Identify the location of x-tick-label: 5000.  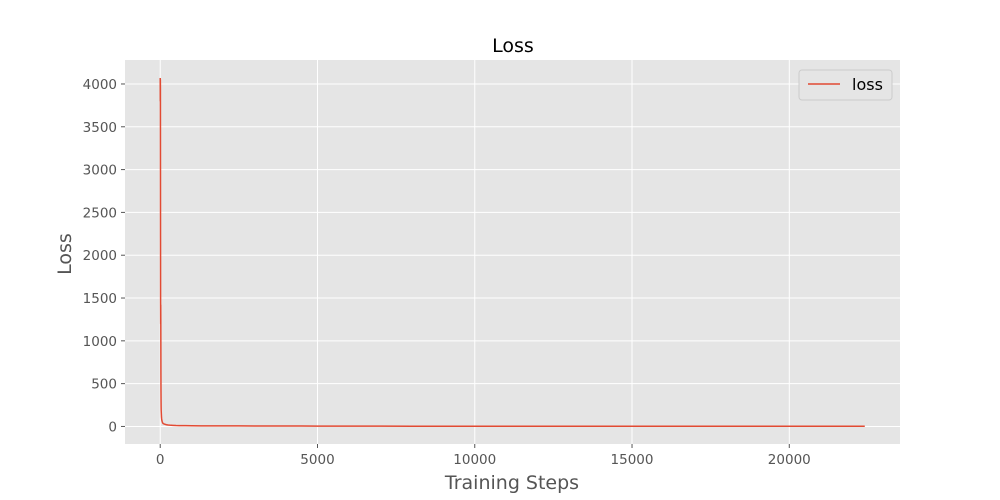
(317, 460).